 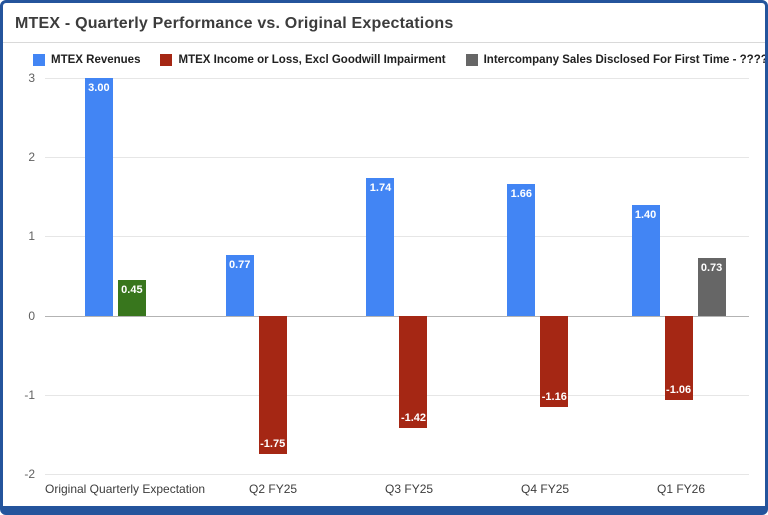 I want to click on bar-value-label: 1.40, so click(x=645, y=214).